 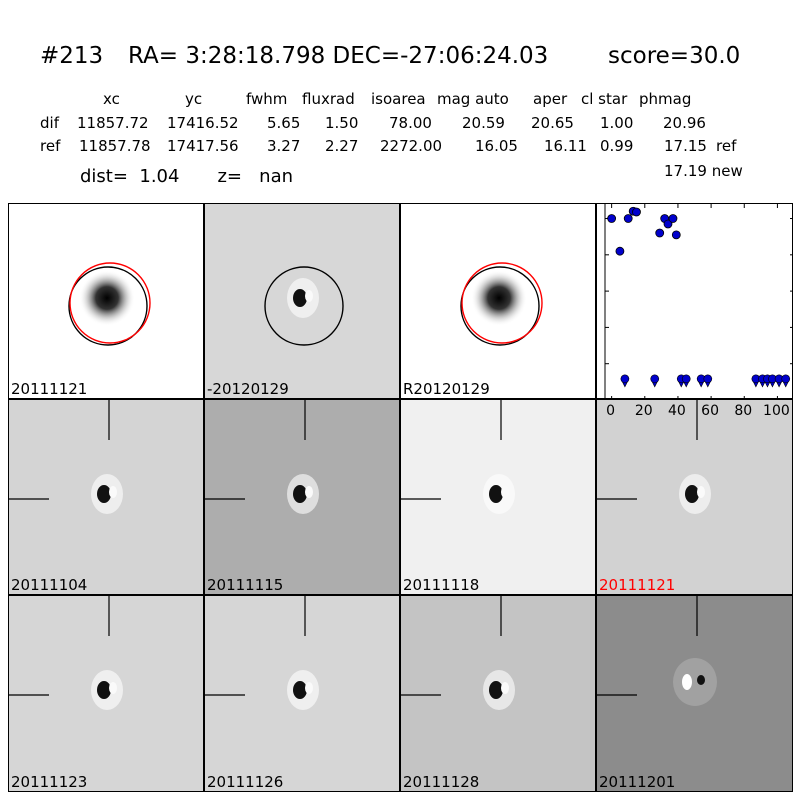 I want to click on row-value: 78.00, so click(x=410, y=123).